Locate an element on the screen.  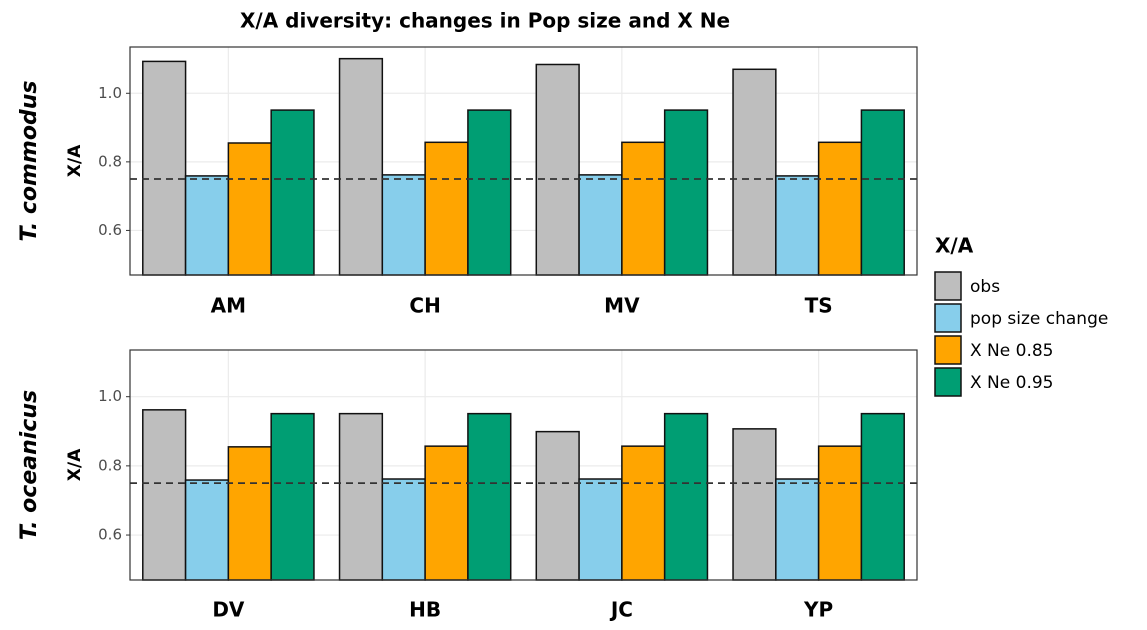
panel-label: T. oceanicus is located at coordinates (29, 465).